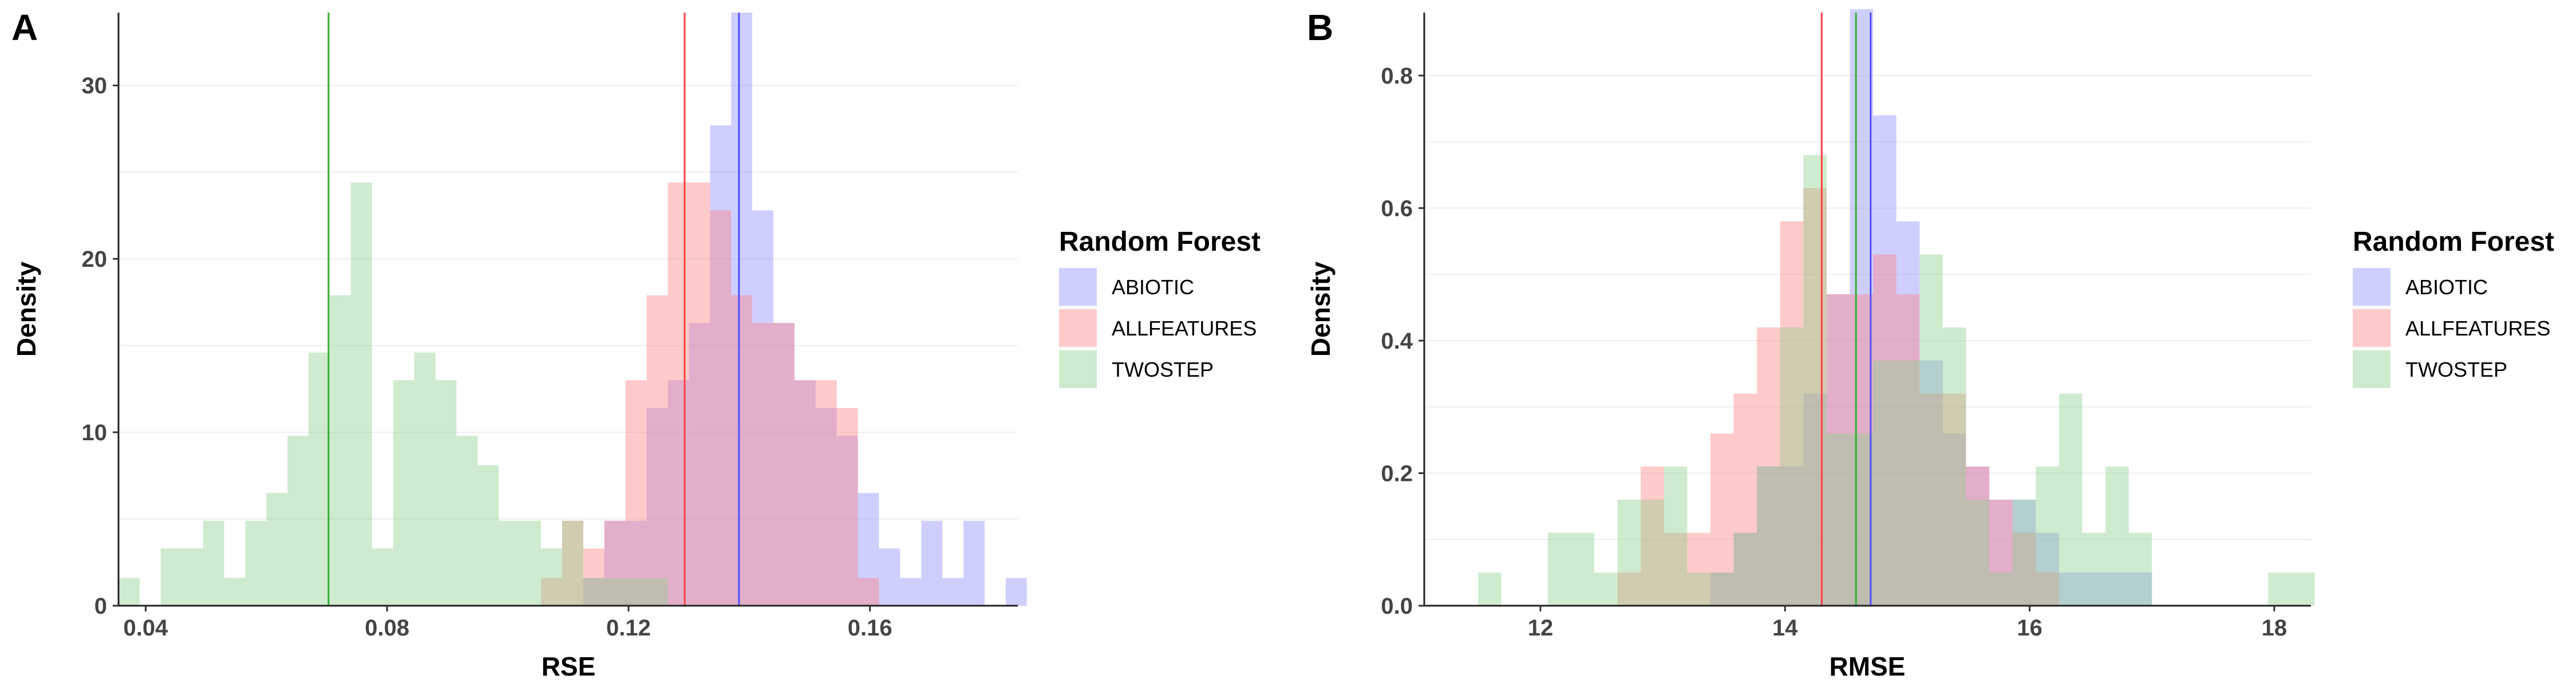 Image resolution: width=2576 pixels, height=687 pixels. I want to click on panel-a-legend-key-twostep, so click(1078, 369).